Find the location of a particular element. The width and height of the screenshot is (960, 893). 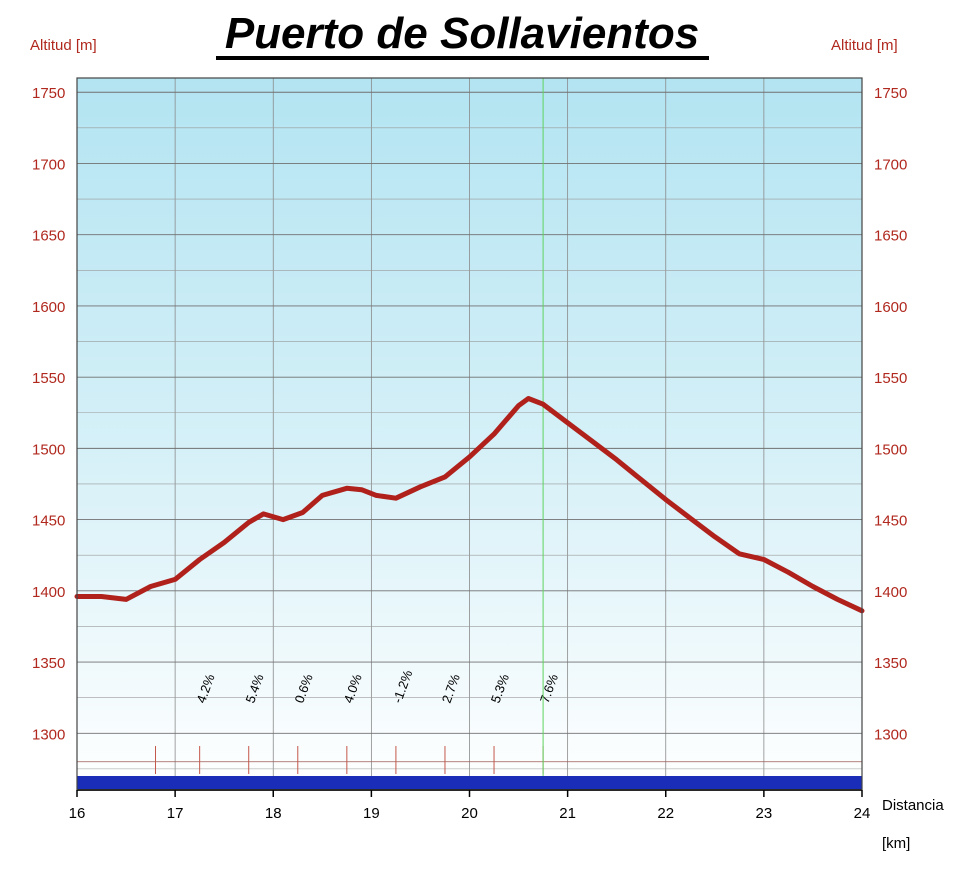

x-tick-label: 16 is located at coordinates (77, 813).